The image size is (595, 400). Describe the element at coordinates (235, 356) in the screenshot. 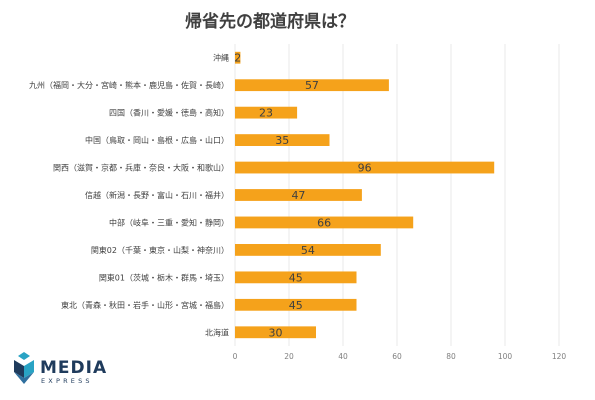

I see `x-tick-label: 0` at that location.